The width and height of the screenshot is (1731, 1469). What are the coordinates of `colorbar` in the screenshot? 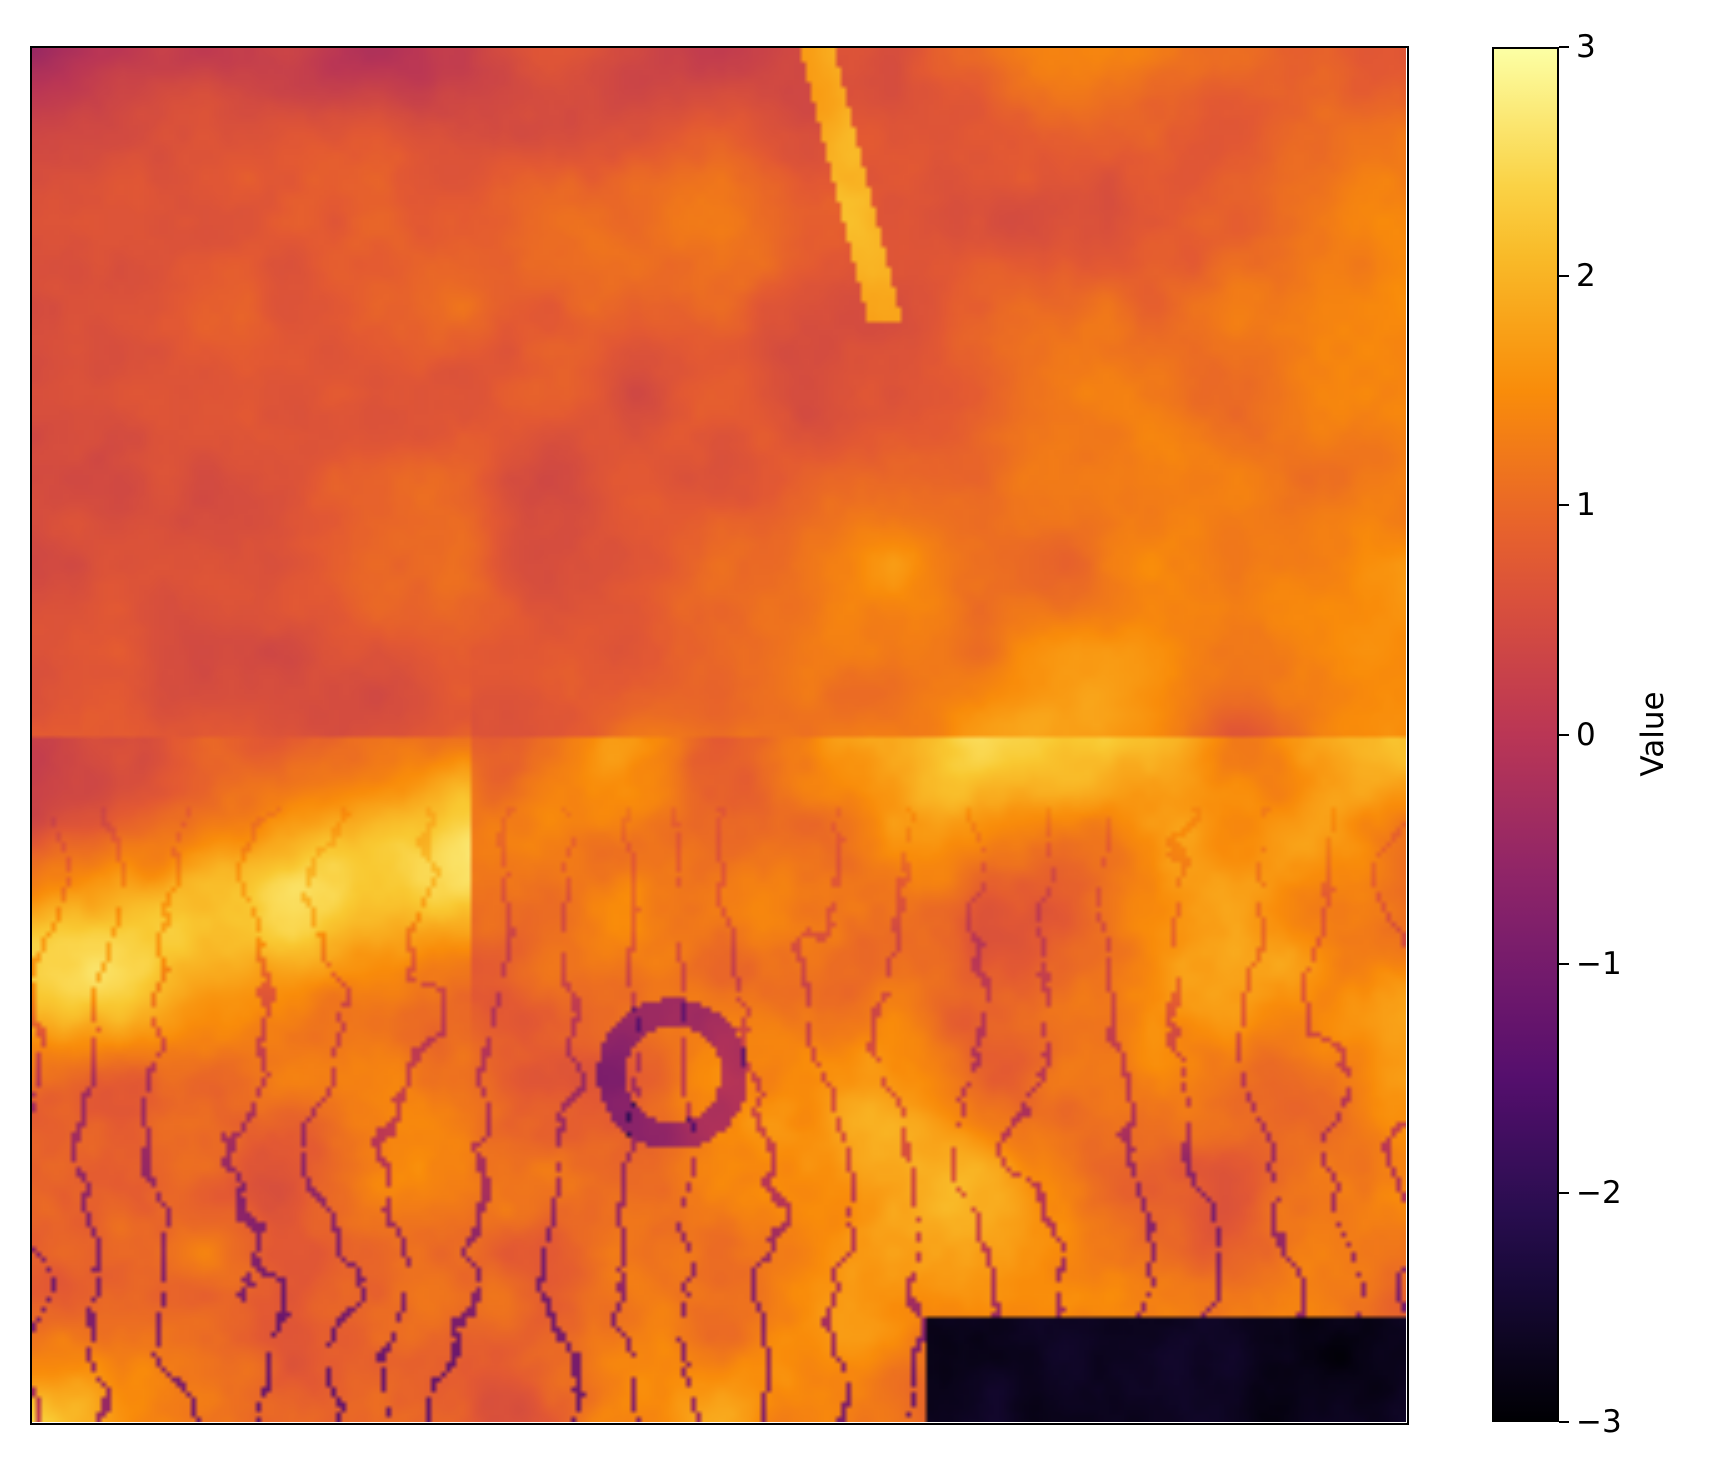 It's located at (1525, 734).